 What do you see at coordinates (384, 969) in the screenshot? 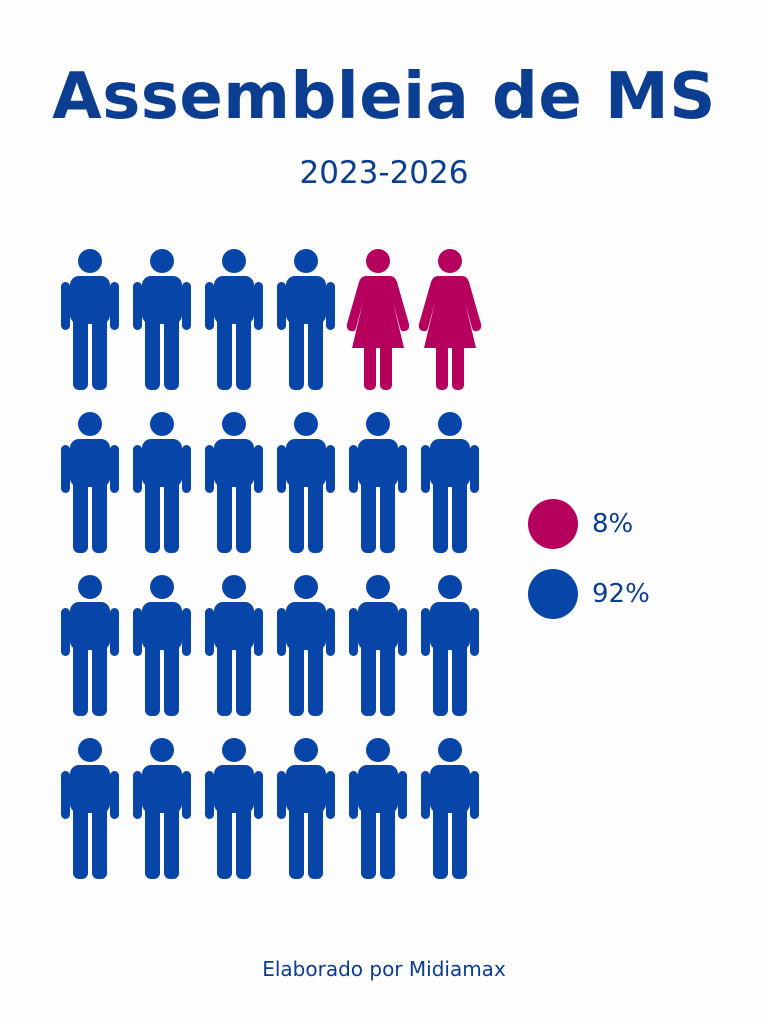
I see `footer-credit: Elaborado por Midiamax` at bounding box center [384, 969].